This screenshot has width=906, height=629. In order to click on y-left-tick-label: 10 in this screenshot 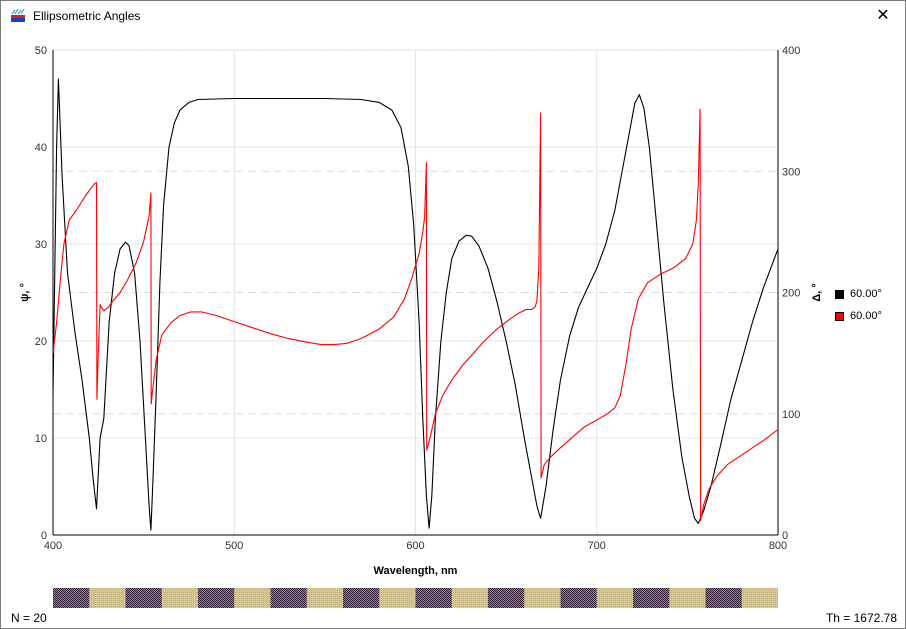, I will do `click(41, 439)`.